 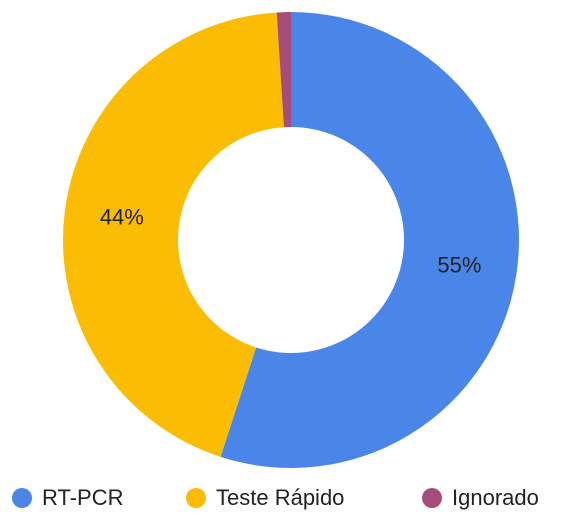 What do you see at coordinates (459, 264) in the screenshot?
I see `slice-label: 55%` at bounding box center [459, 264].